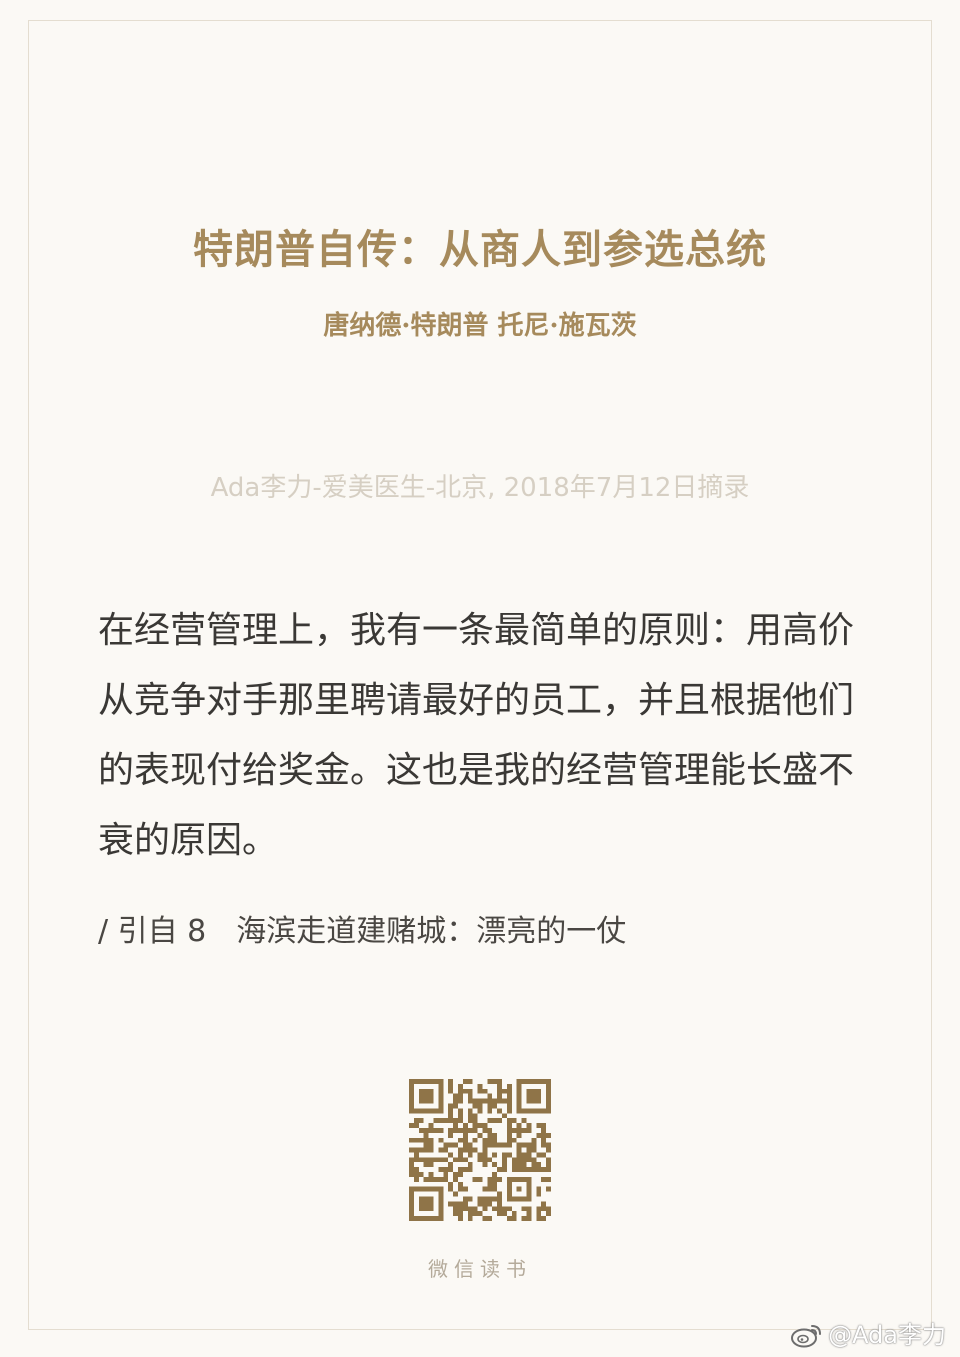  Describe the element at coordinates (480, 326) in the screenshot. I see `book-authors: 唐纳德·特朗普 托尼·施瓦茨` at that location.